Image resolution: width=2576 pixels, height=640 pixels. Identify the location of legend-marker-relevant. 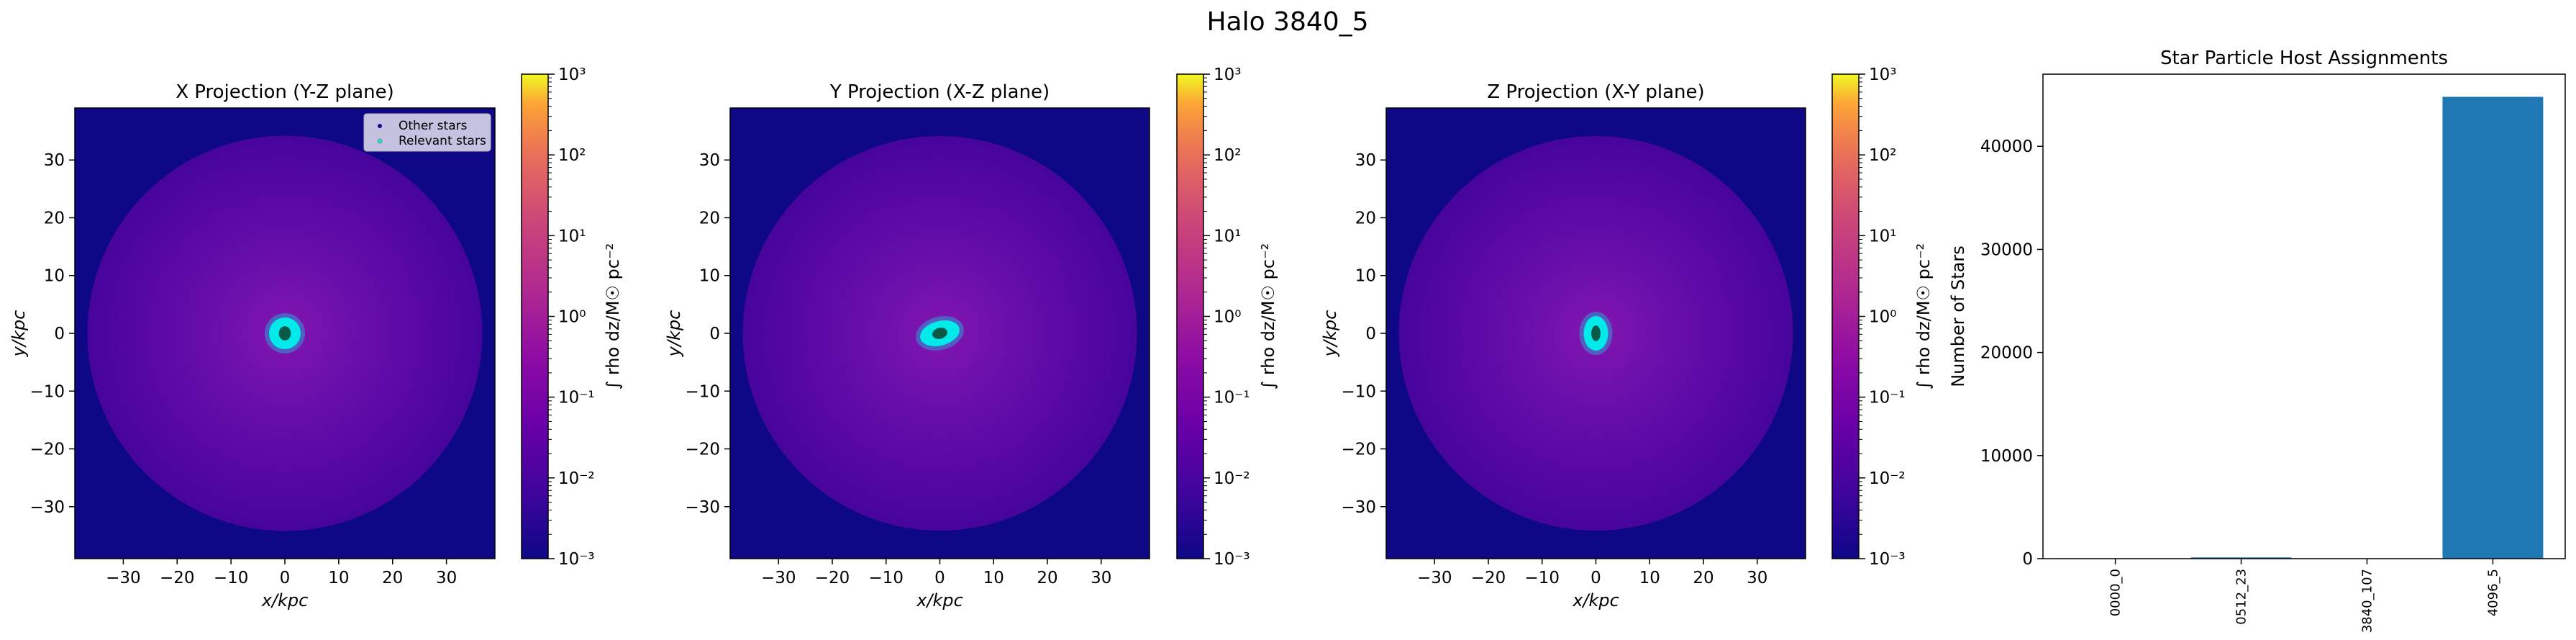
(380, 141).